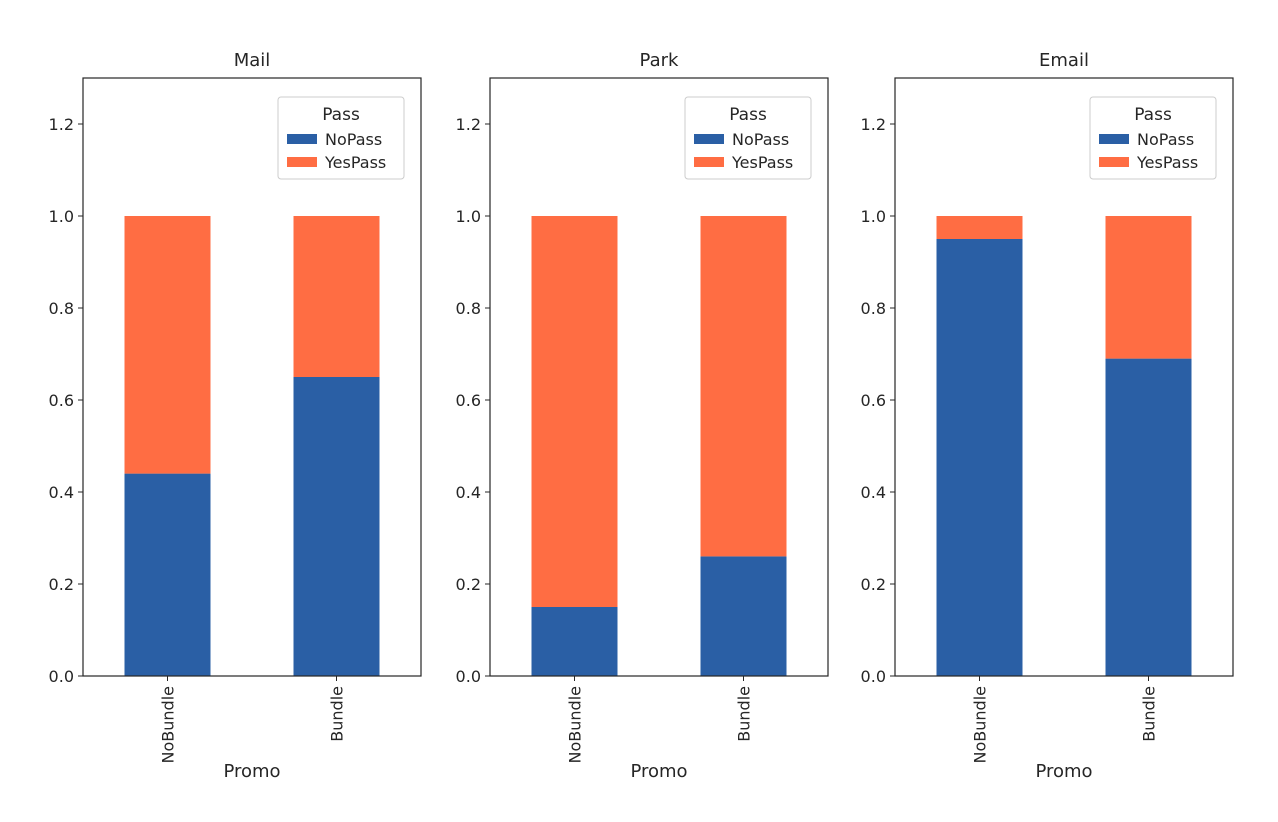  I want to click on chart-title: Mail, so click(252, 60).